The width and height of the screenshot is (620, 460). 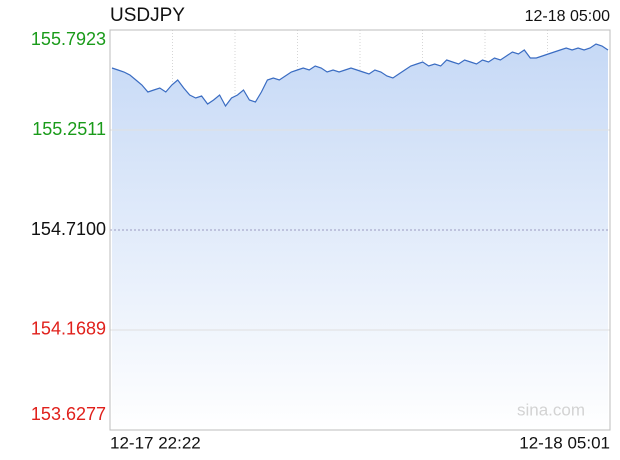 I want to click on timestamp: 12-18 05:00, so click(x=568, y=16).